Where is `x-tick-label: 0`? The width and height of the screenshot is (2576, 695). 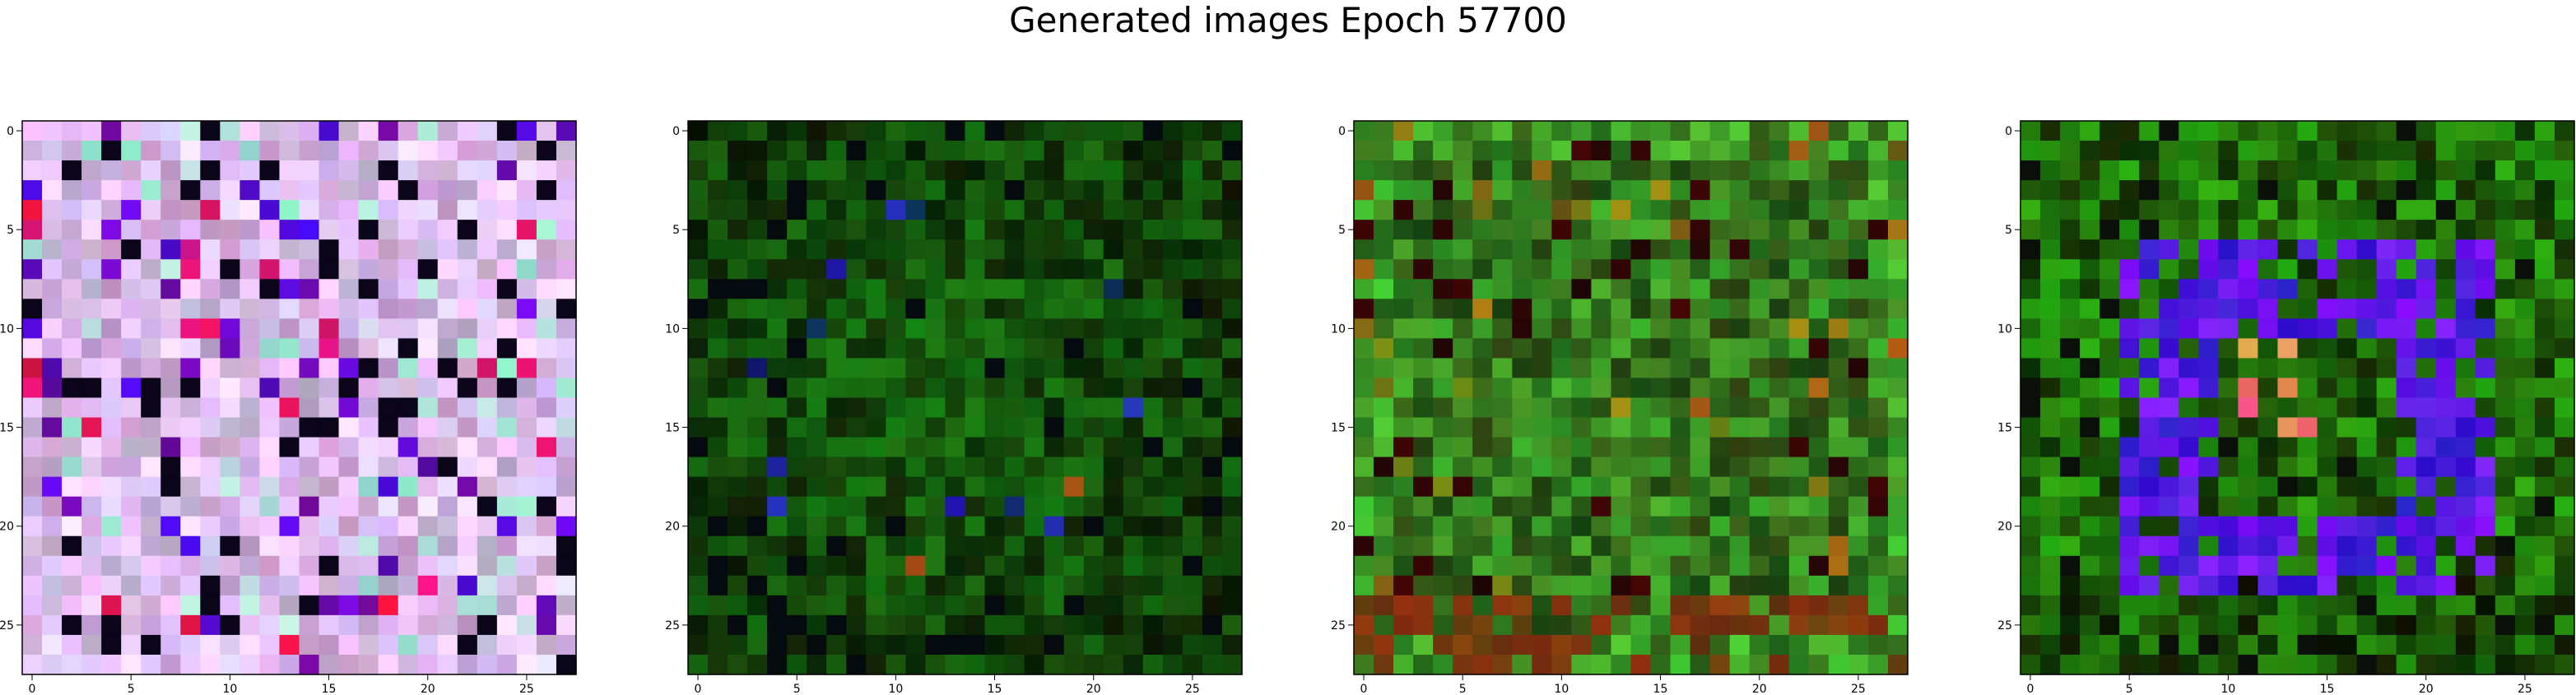
x-tick-label: 0 is located at coordinates (2031, 689).